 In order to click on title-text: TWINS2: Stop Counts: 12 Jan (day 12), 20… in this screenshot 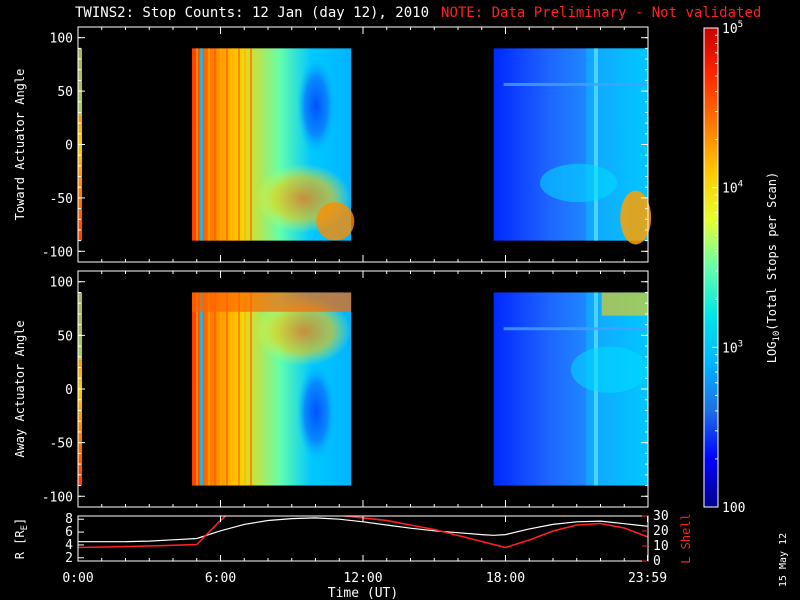, I will do `click(252, 13)`.